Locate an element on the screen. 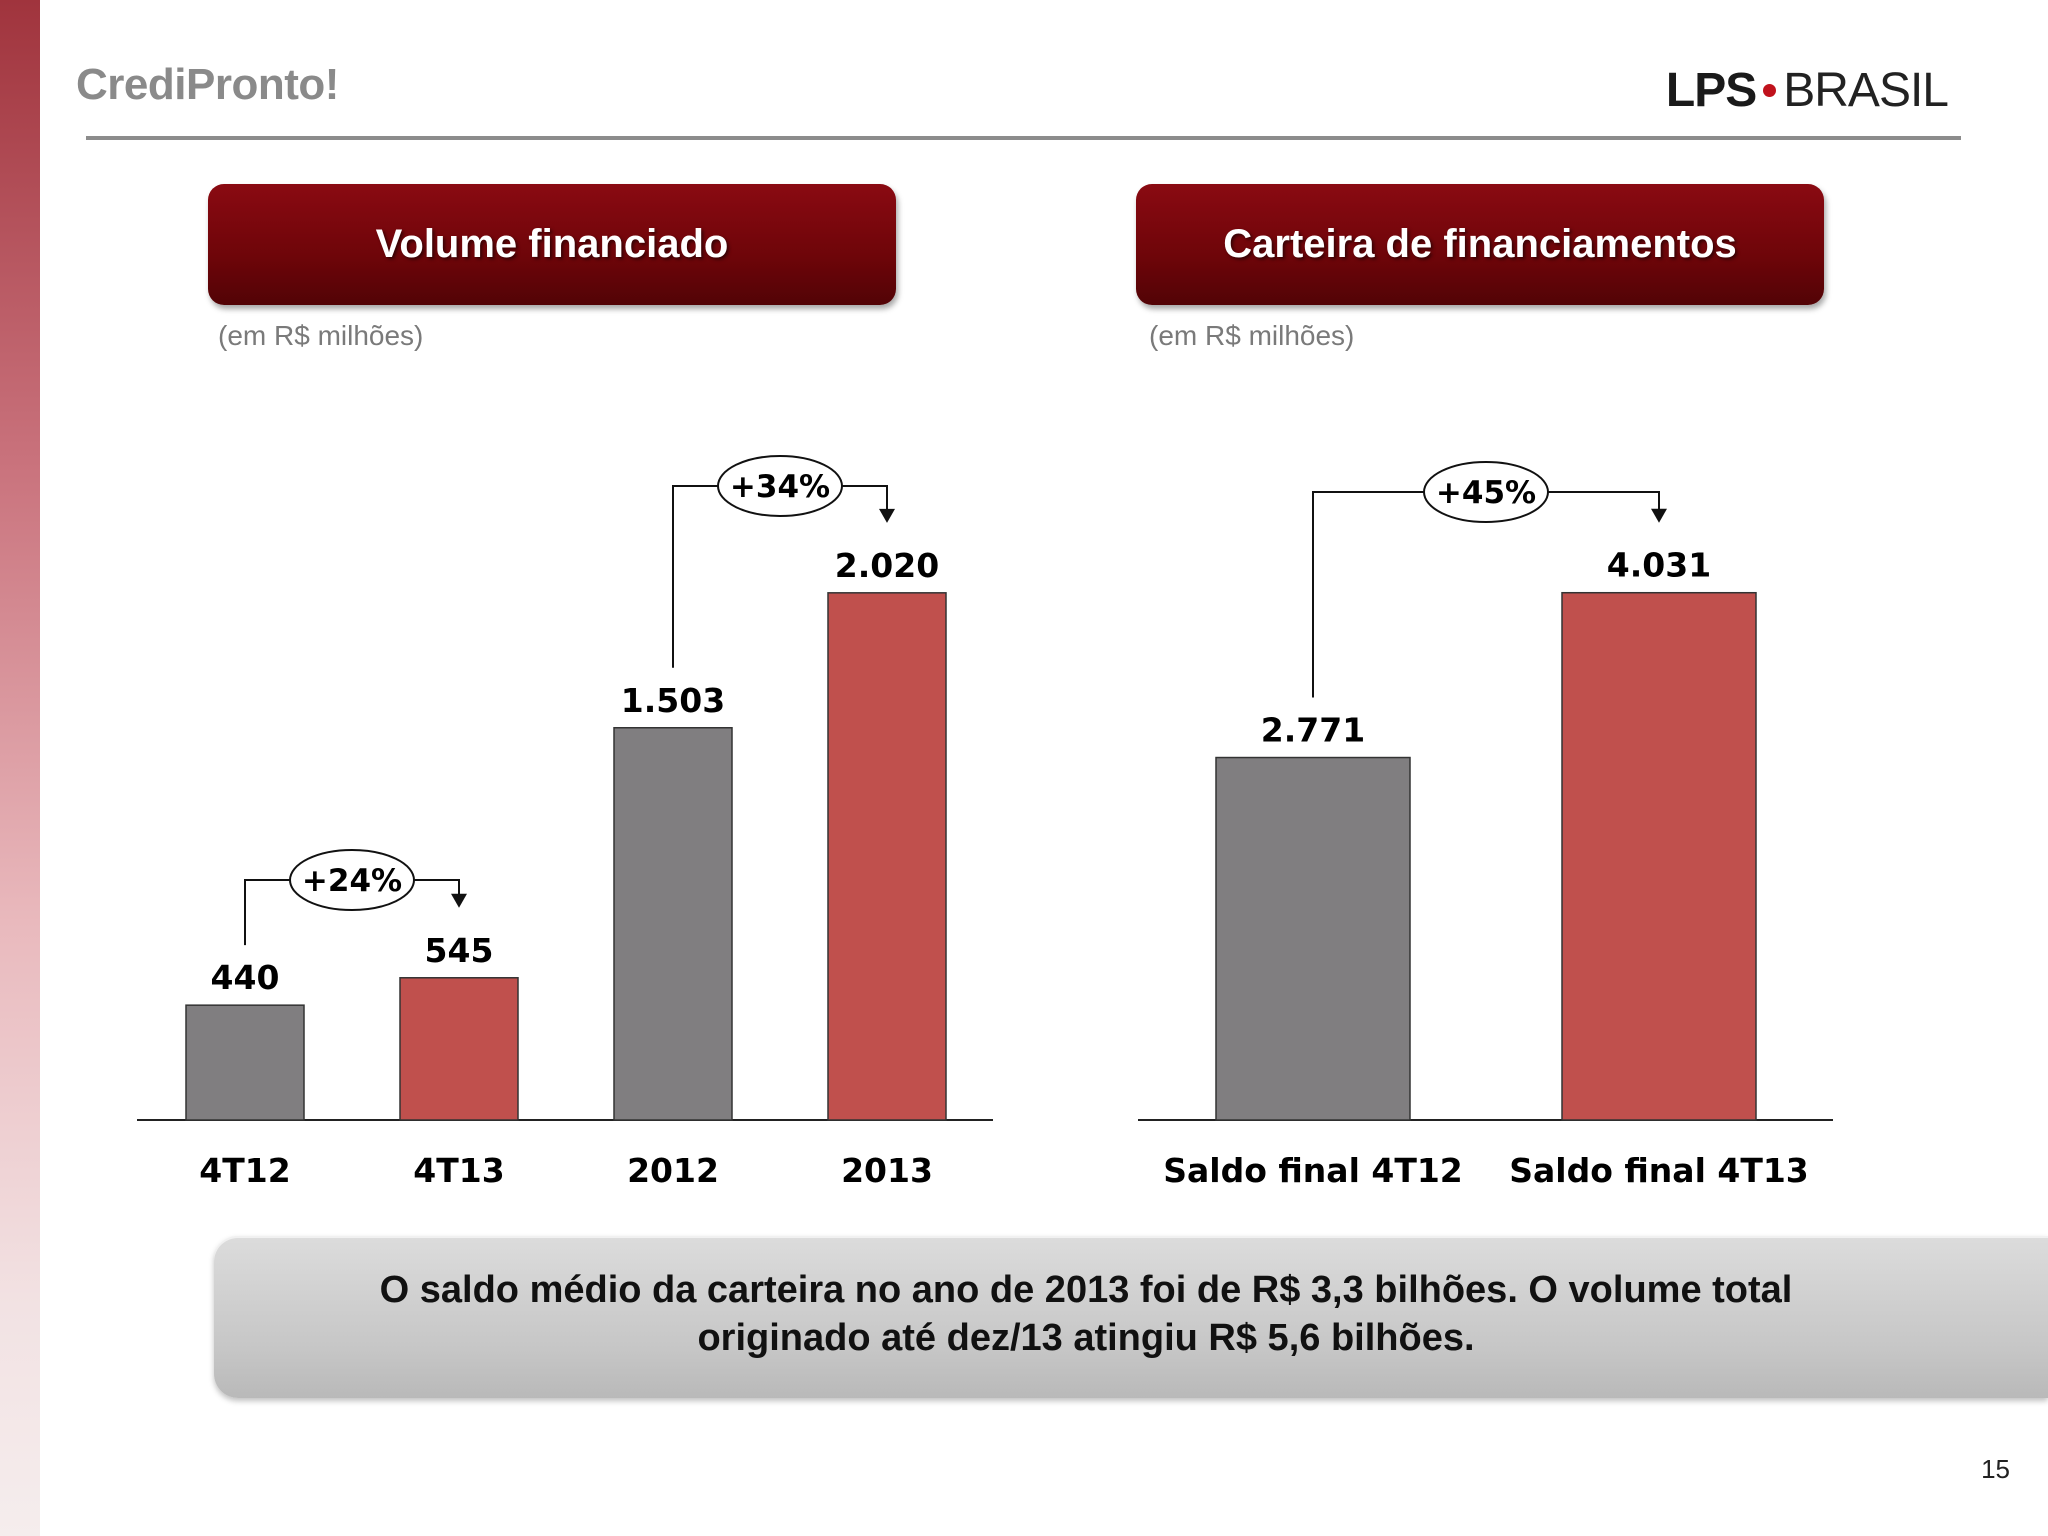 This screenshot has height=1536, width=2048. logo-text-left: LPS is located at coordinates (1711, 90).